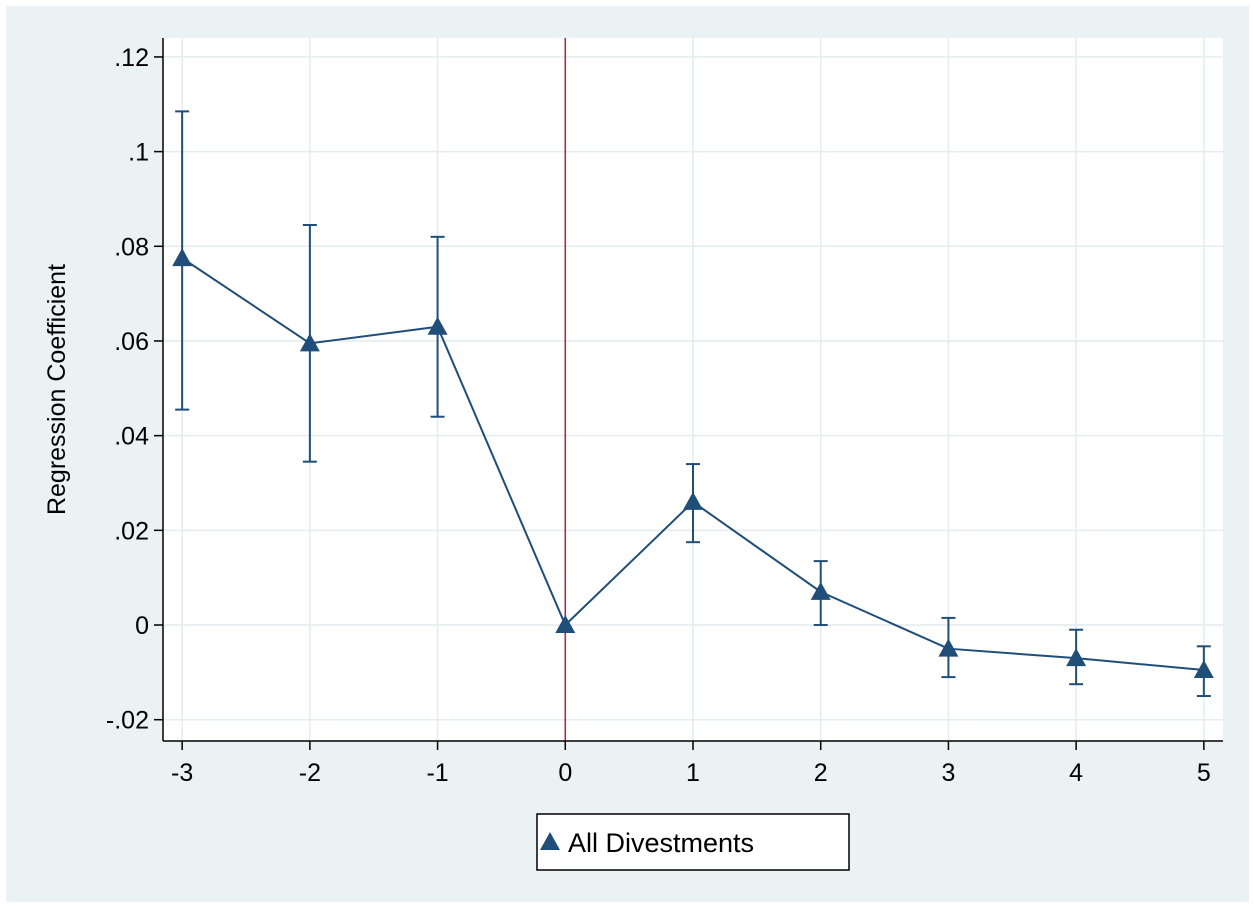 This screenshot has height=908, width=1255. I want to click on legend-label: All Divestments, so click(661, 843).